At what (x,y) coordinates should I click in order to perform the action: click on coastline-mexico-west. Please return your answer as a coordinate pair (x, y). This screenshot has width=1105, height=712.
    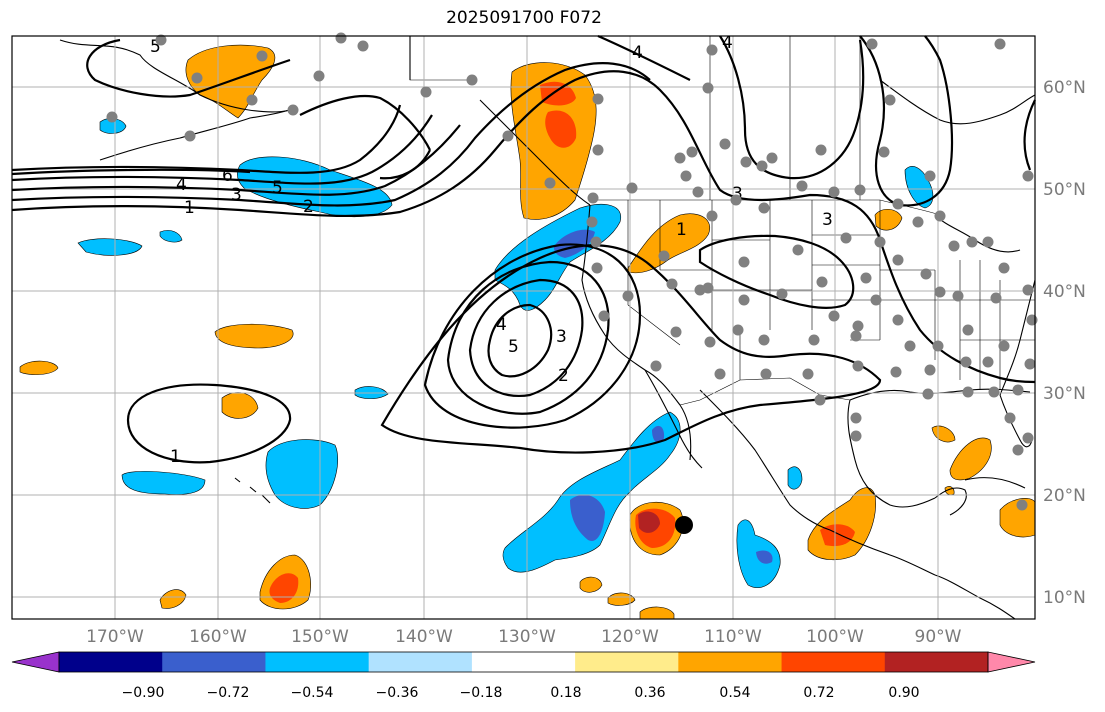
    Looking at the image, I should click on (817, 482).